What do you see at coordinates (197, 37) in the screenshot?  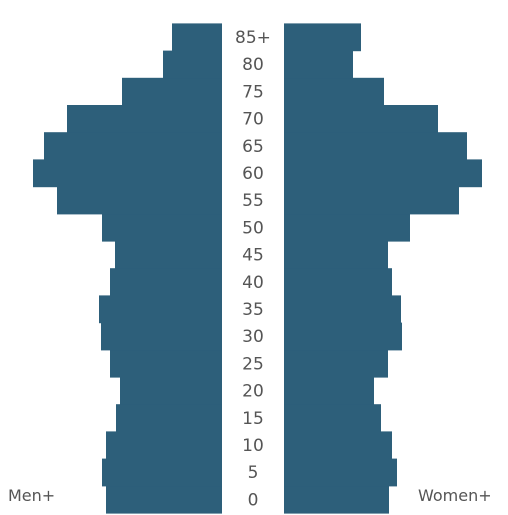 I see `men-bar-85plus` at bounding box center [197, 37].